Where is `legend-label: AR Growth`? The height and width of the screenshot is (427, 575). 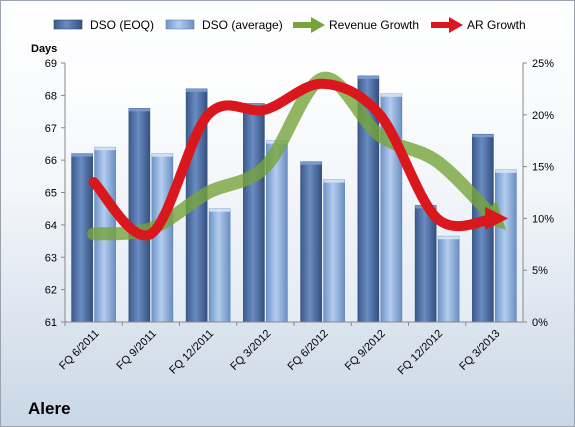
legend-label: AR Growth is located at coordinates (496, 25).